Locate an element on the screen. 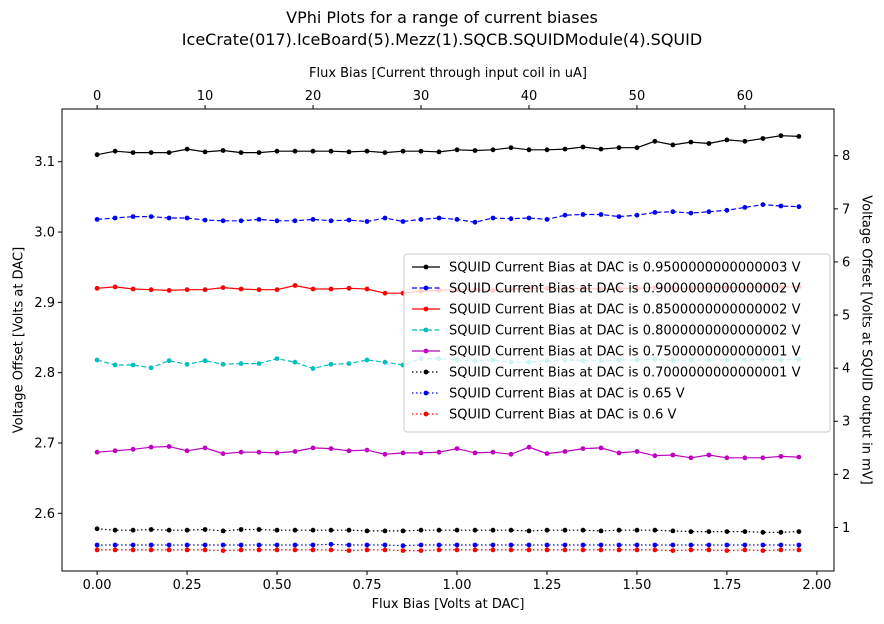 This screenshot has width=884, height=624. y2-tick-label: 4 is located at coordinates (846, 369).